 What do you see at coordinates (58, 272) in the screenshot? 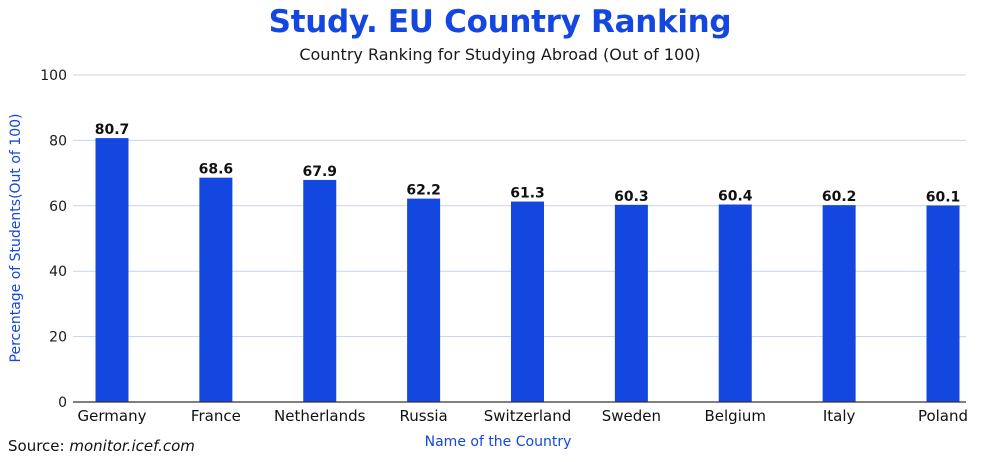
I see `y-tick-label: 40` at bounding box center [58, 272].